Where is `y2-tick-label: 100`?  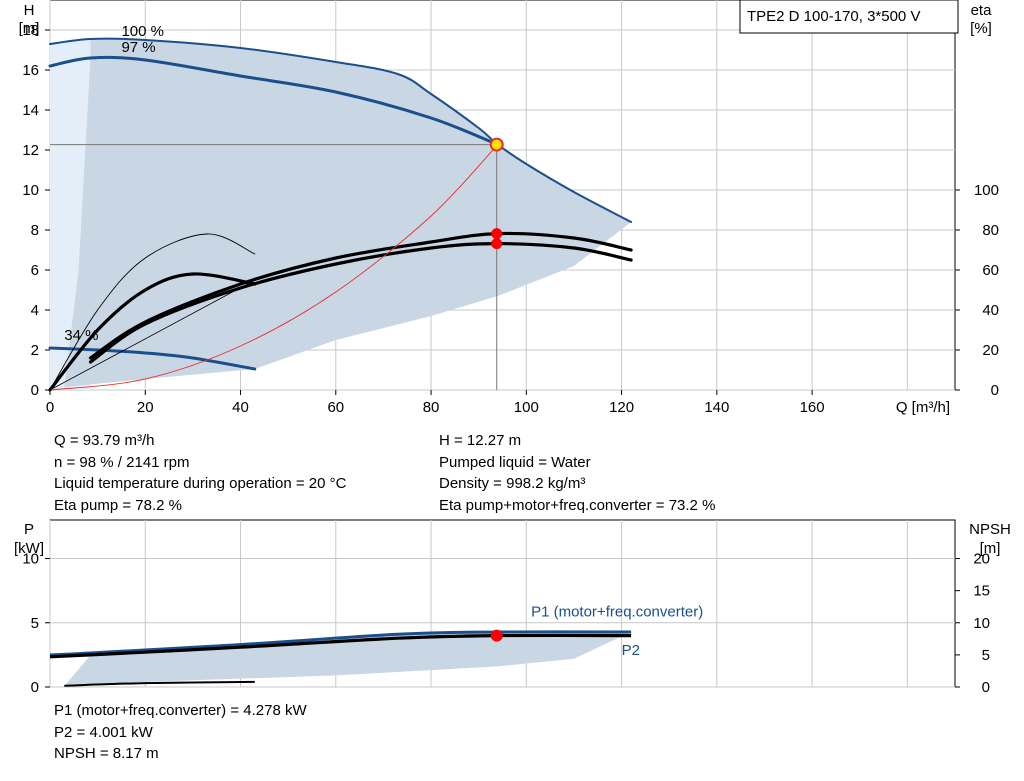 y2-tick-label: 100 is located at coordinates (986, 190).